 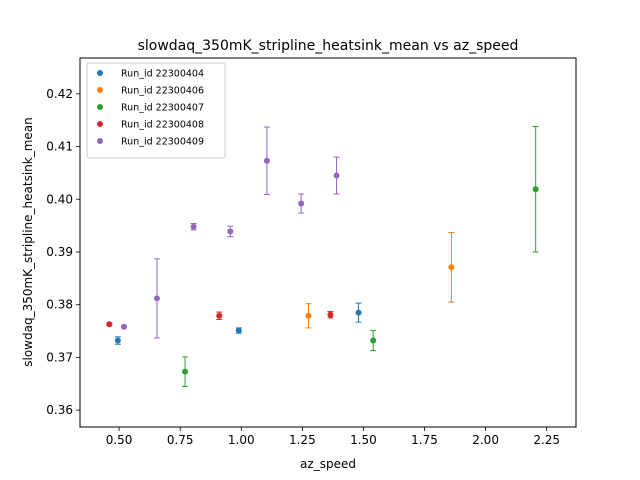 What do you see at coordinates (59, 357) in the screenshot?
I see `y-tick-label: 0.37` at bounding box center [59, 357].